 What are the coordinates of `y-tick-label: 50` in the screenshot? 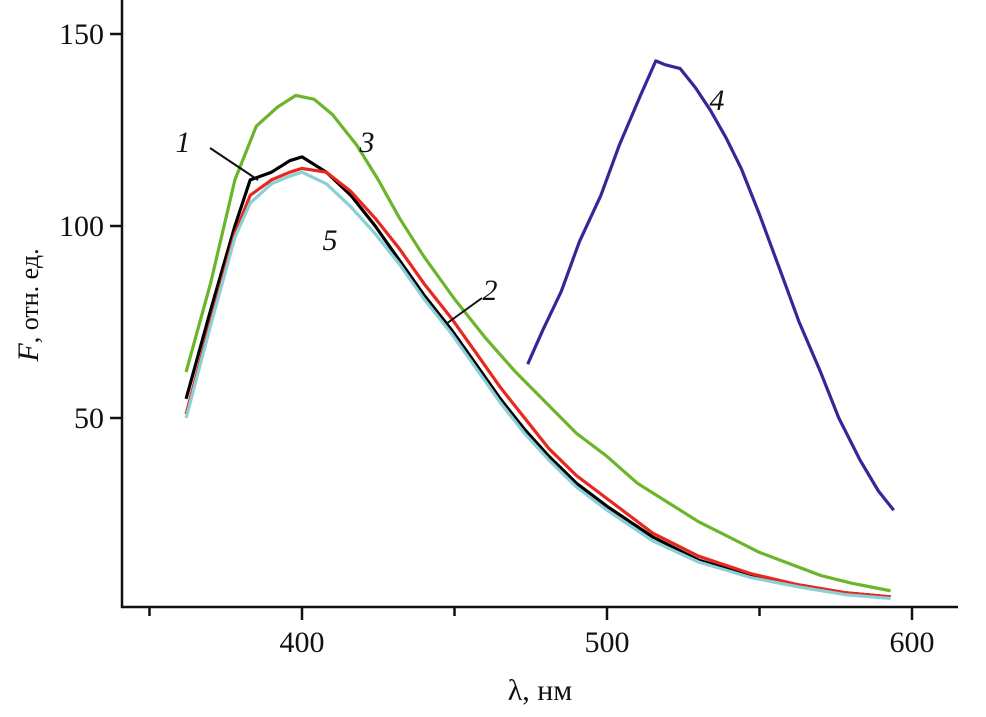 It's located at (89, 418).